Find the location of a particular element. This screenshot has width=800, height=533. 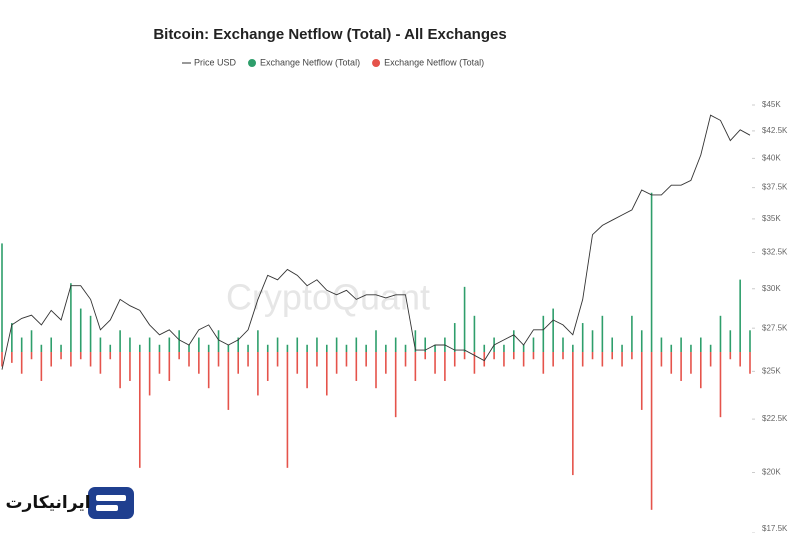

y2-tick-label: $30K is located at coordinates (771, 288).